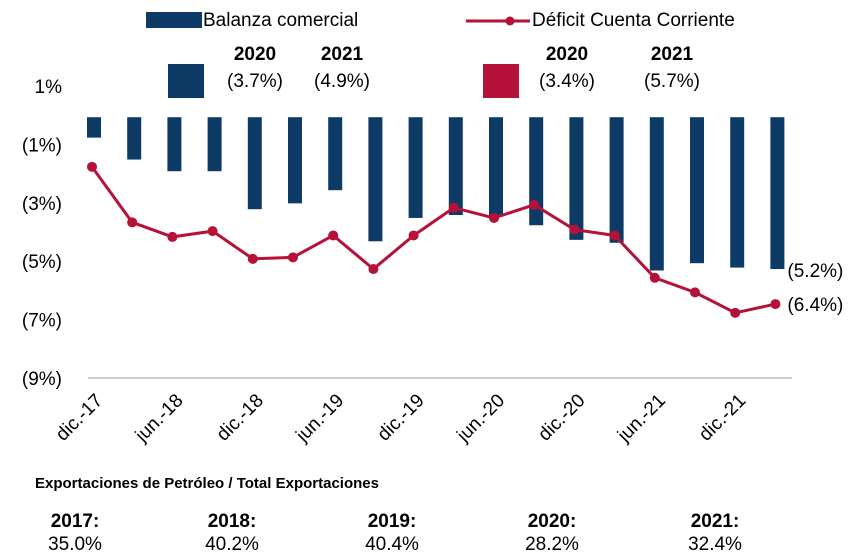 The width and height of the screenshot is (866, 554). What do you see at coordinates (672, 81) in the screenshot?
I see `annotation-value: (5.7%)` at bounding box center [672, 81].